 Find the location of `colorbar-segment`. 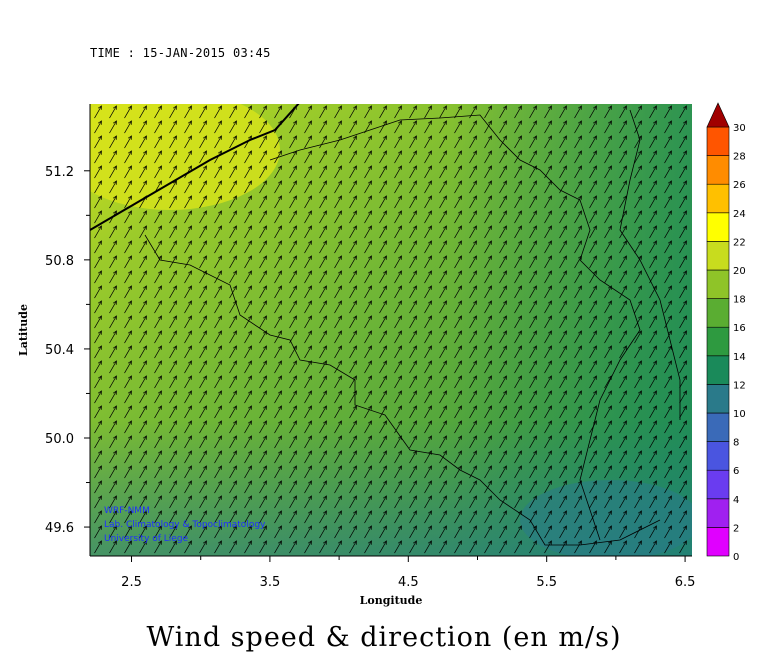

colorbar-segment is located at coordinates (718, 513).